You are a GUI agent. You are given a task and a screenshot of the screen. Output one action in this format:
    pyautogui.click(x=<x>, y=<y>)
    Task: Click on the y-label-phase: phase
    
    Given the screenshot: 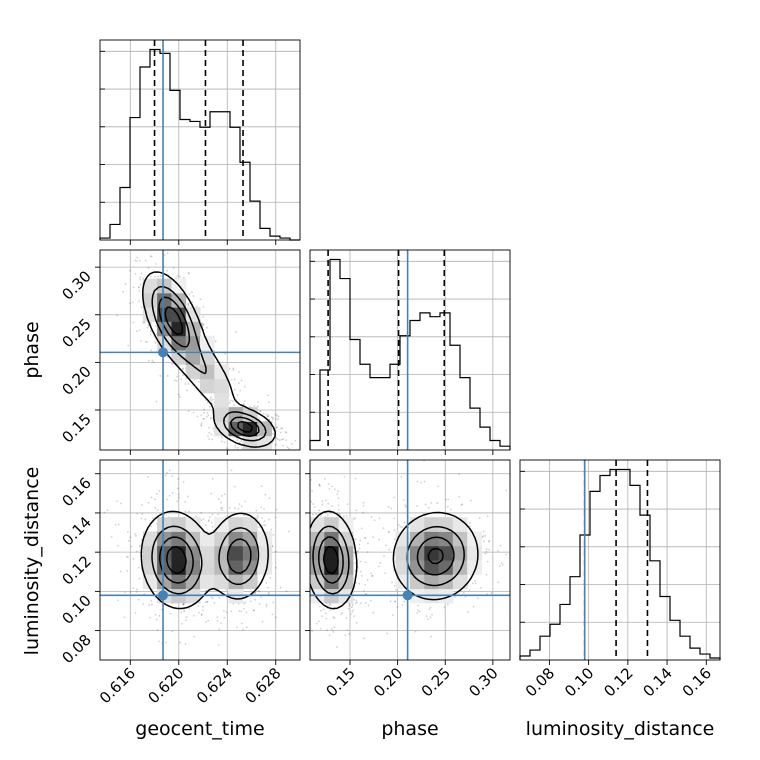 What is the action you would take?
    pyautogui.click(x=32, y=349)
    